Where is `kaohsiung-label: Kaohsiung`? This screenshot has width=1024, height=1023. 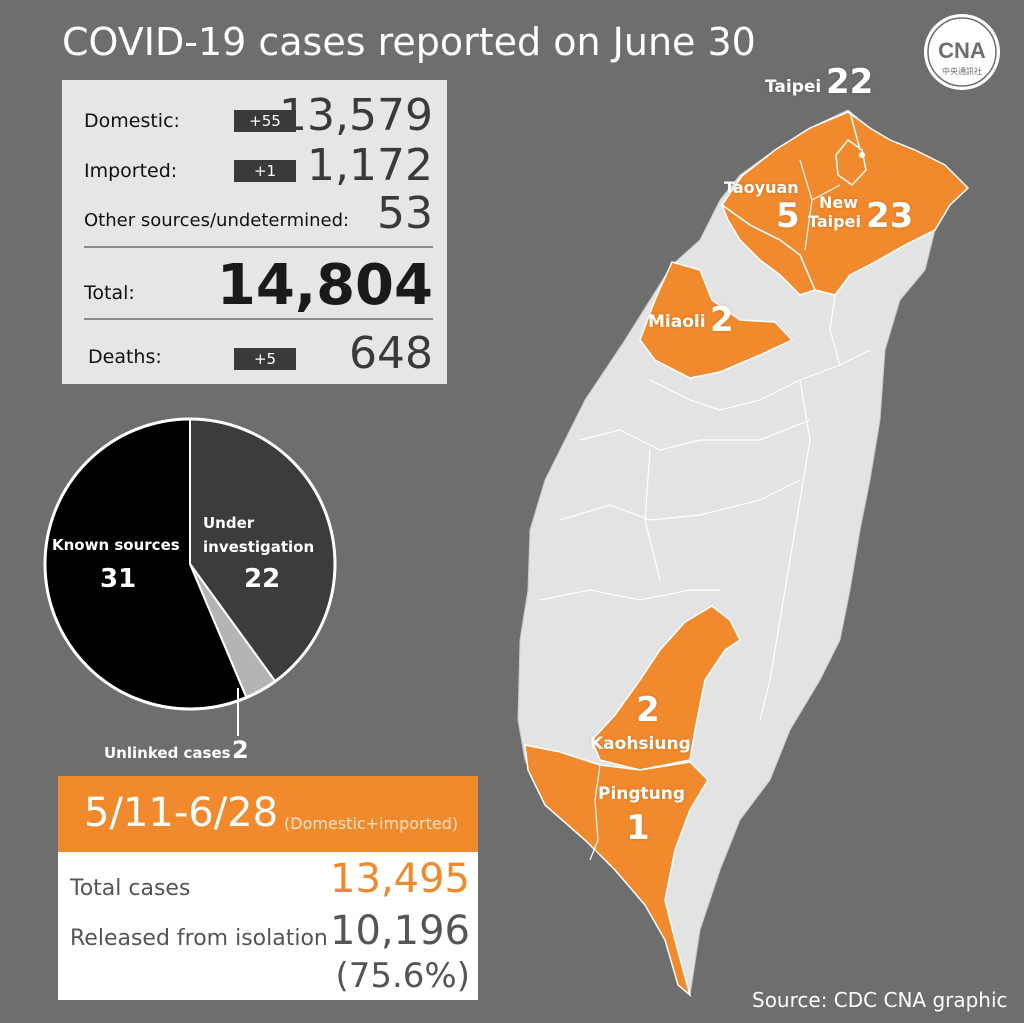
kaohsiung-label: Kaohsiung is located at coordinates (640, 744).